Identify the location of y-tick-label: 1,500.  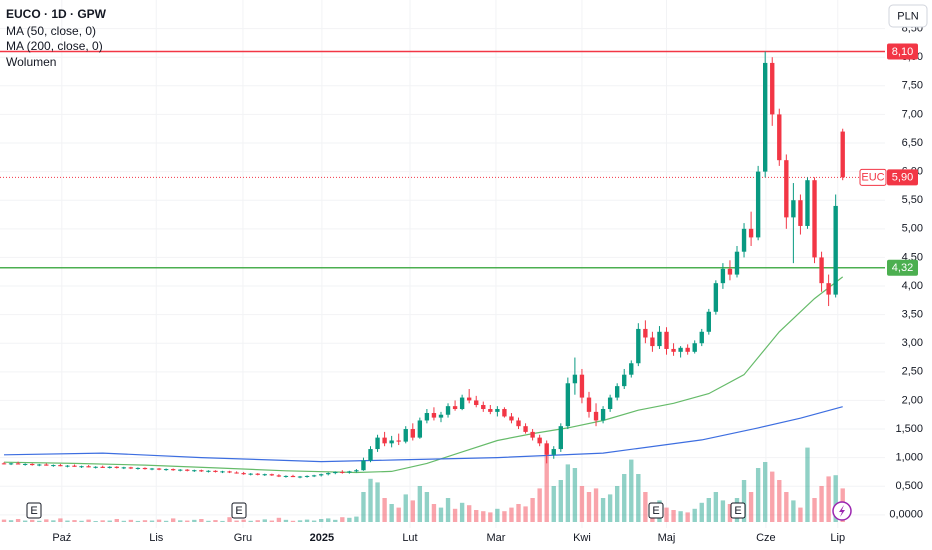
(909, 429).